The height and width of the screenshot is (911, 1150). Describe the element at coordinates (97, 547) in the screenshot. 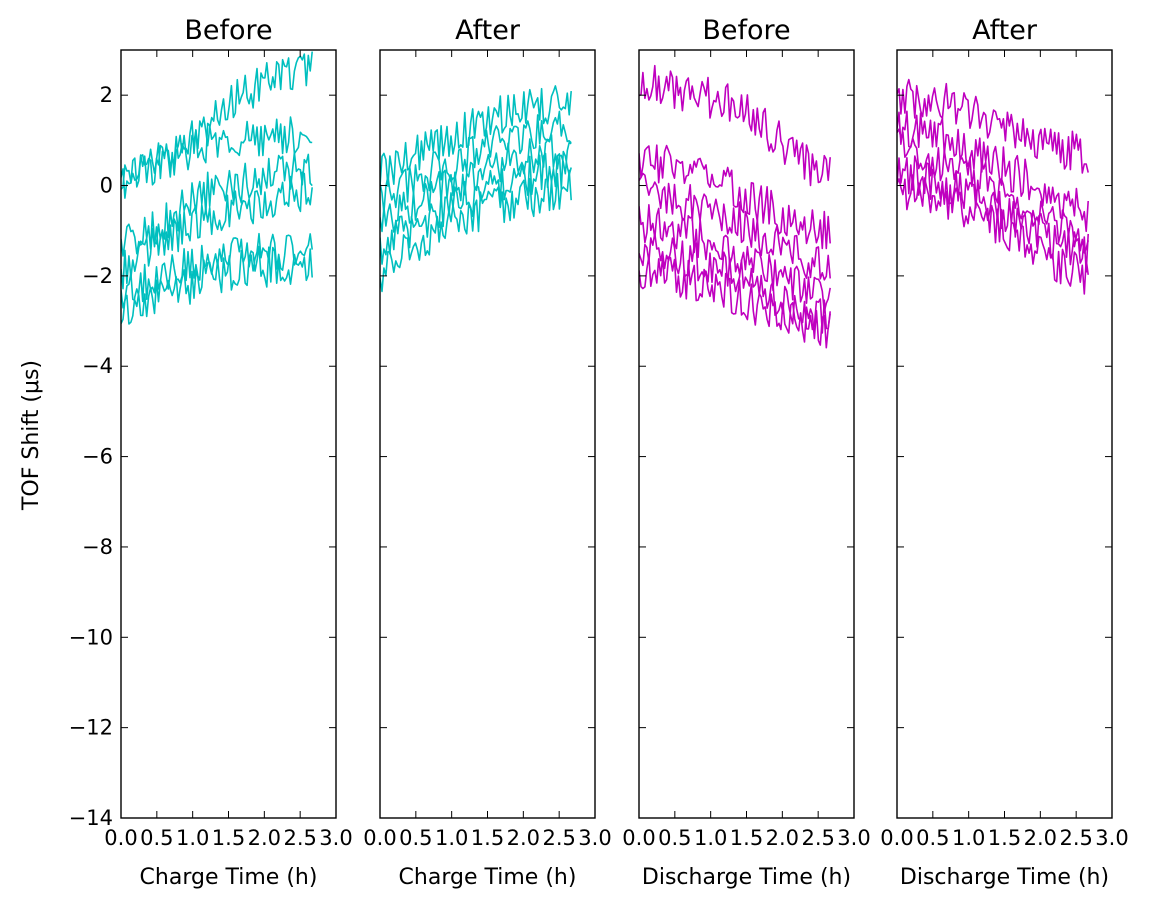

I see `y-tick-label: −8` at that location.